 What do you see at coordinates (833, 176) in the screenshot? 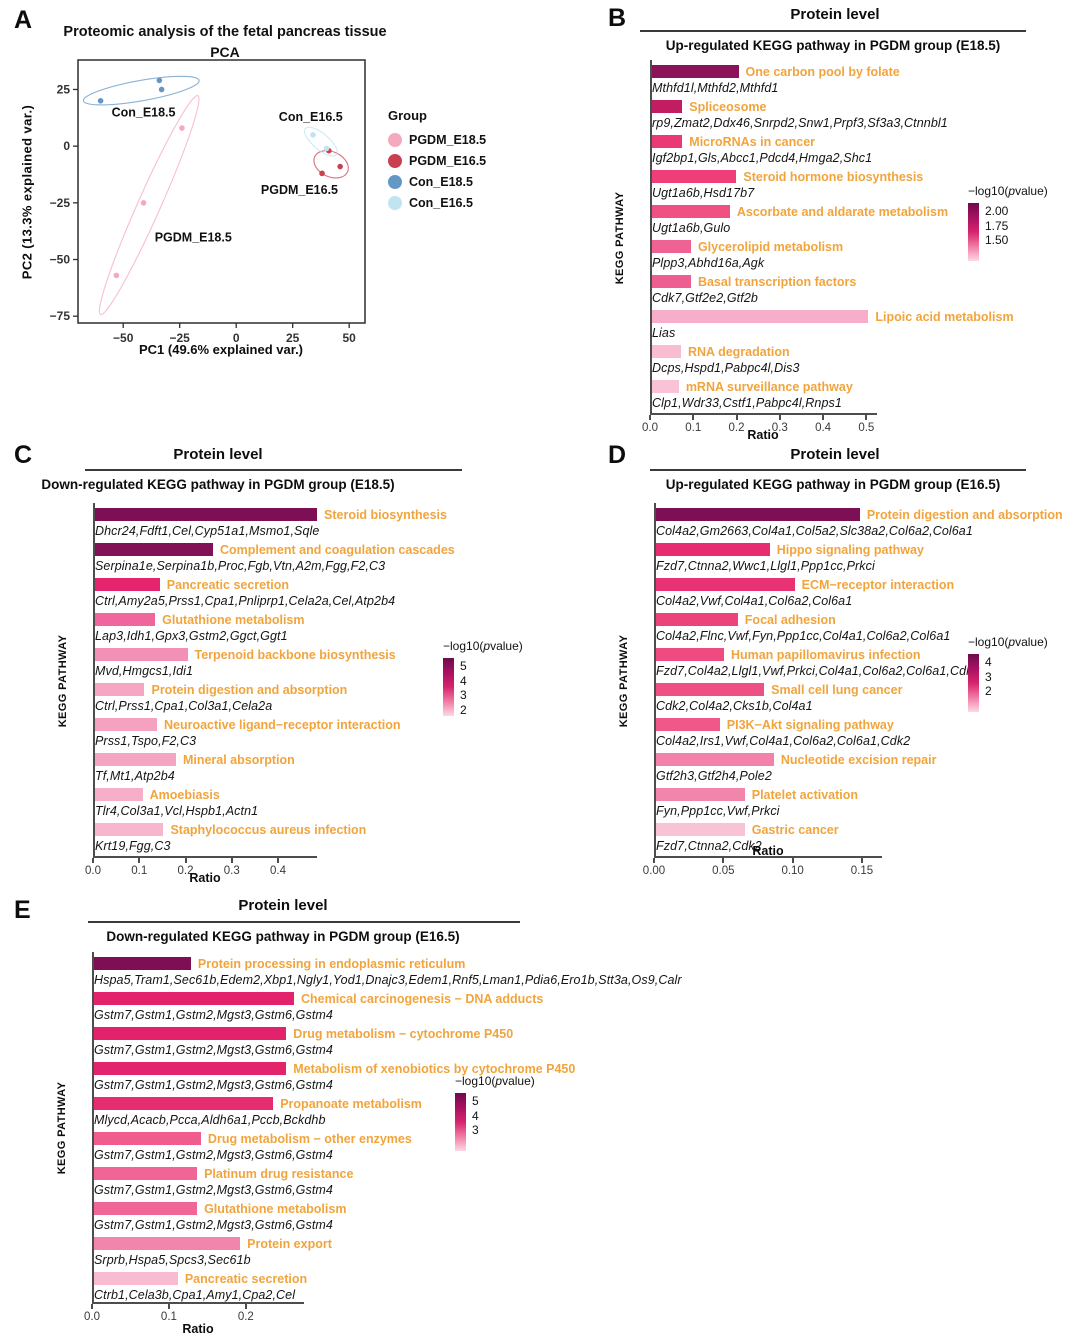
I see `pathway-label: Steroid hormone biosynthesis` at bounding box center [833, 176].